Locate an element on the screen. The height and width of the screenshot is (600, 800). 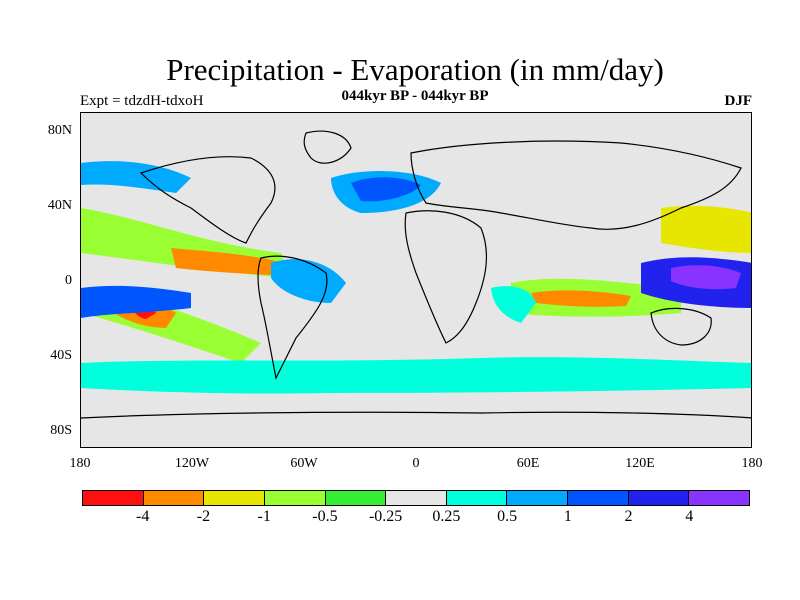
colorbar-label: 4 is located at coordinates (689, 516).